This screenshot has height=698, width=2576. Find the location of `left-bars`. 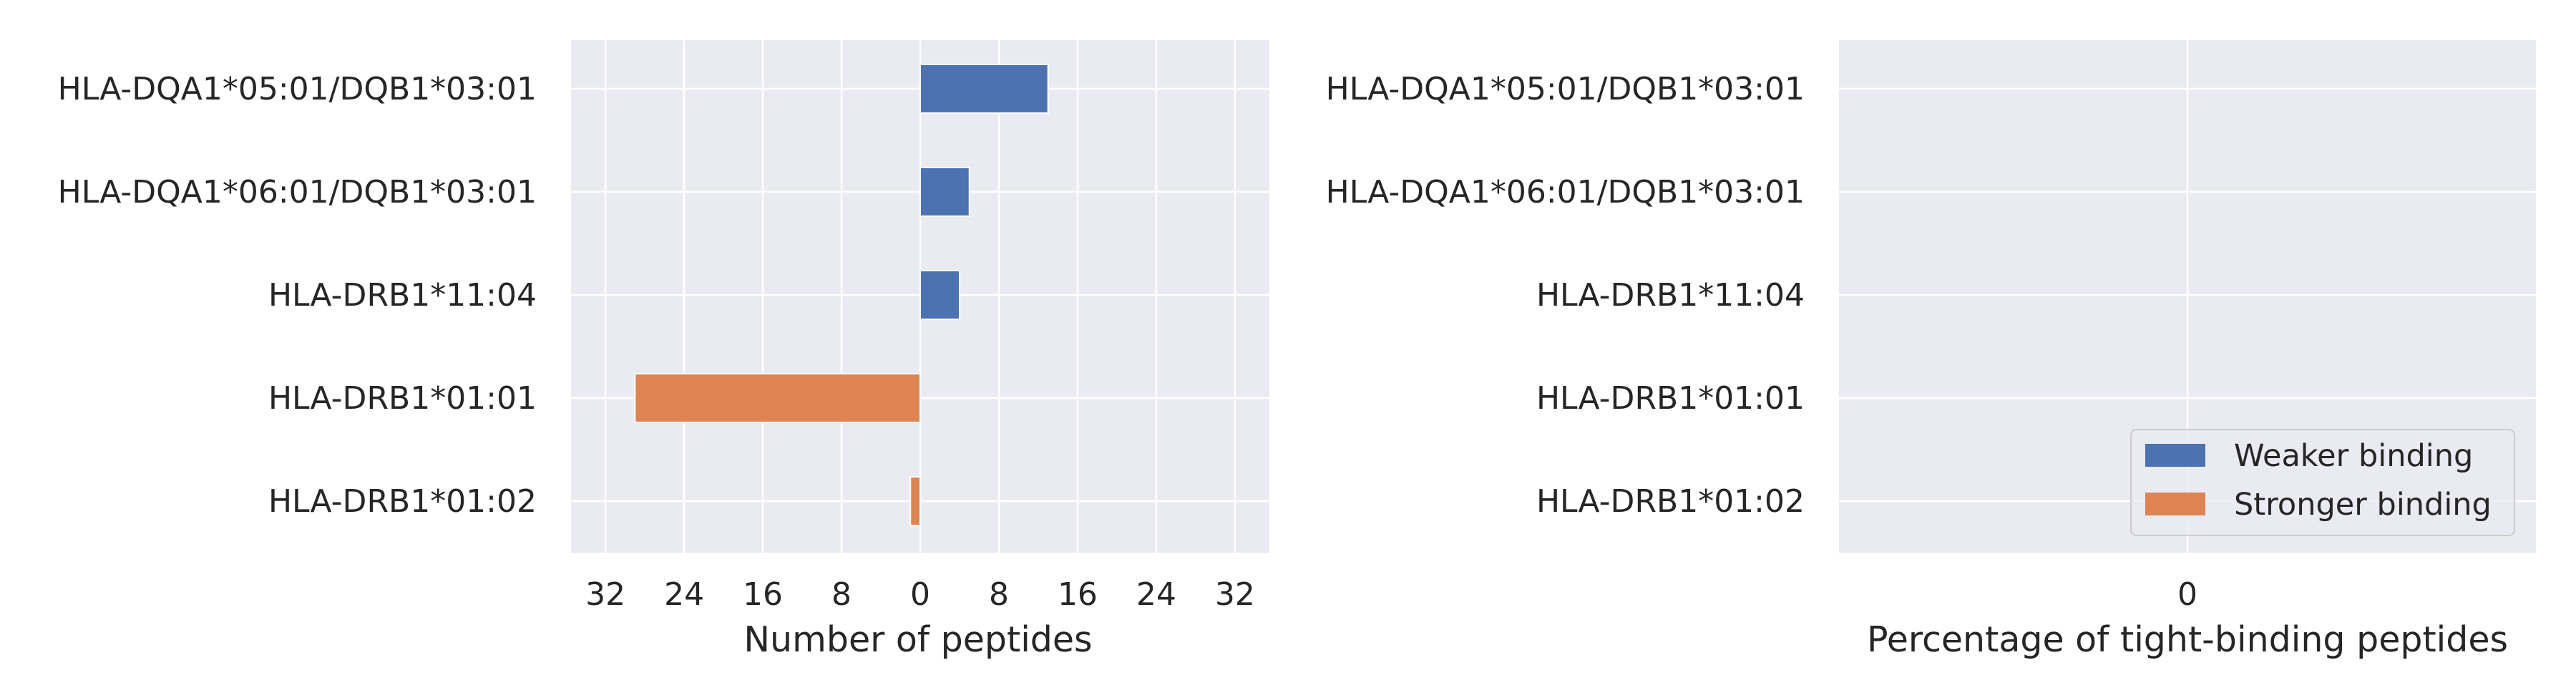

left-bars is located at coordinates (841, 295).